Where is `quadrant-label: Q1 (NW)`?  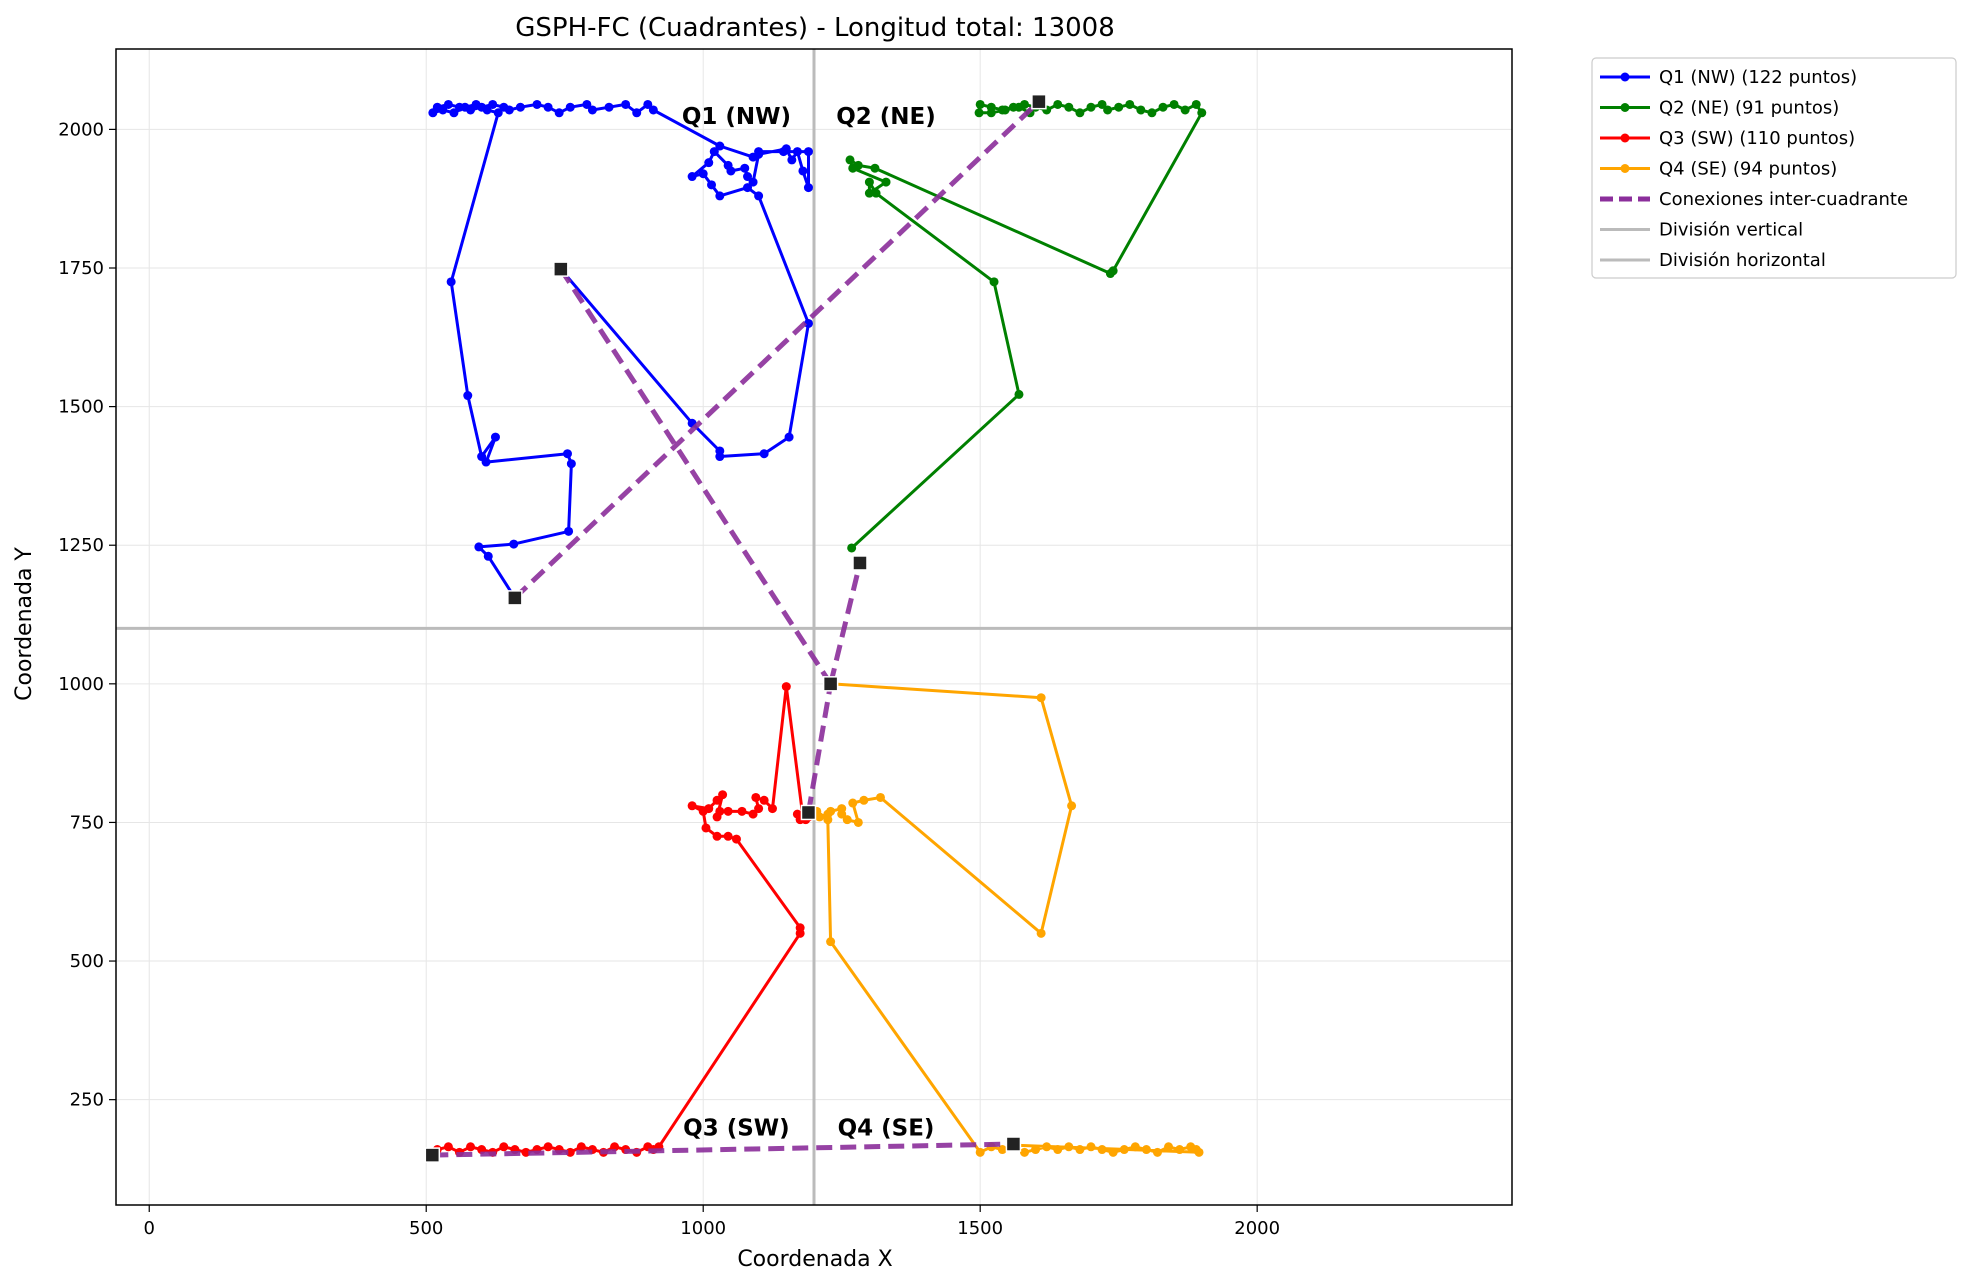
quadrant-label: Q1 (NW) is located at coordinates (736, 117).